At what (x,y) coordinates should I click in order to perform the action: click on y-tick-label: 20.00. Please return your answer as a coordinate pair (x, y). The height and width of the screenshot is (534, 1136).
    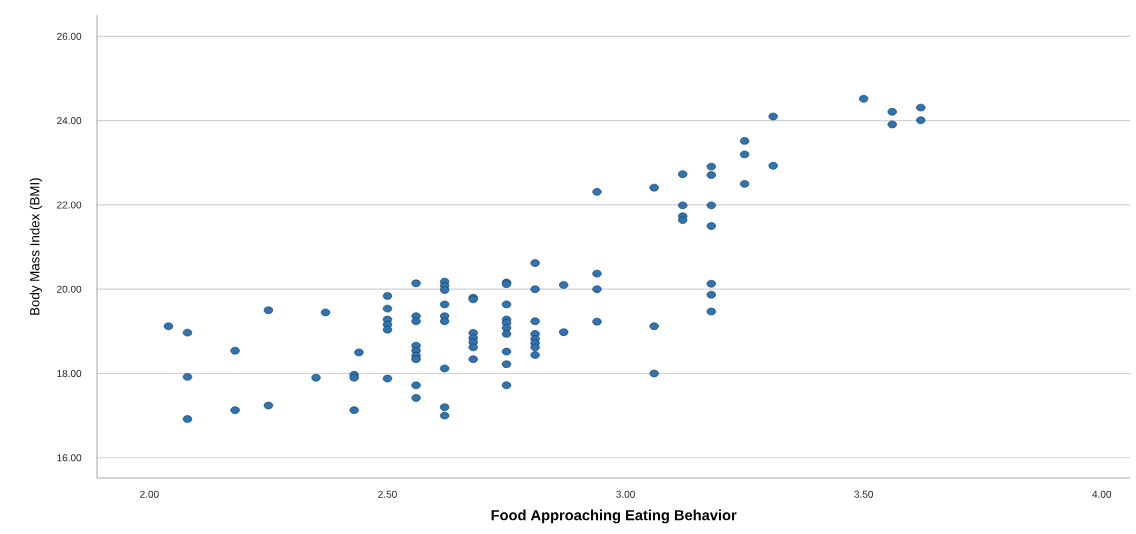
    Looking at the image, I should click on (69, 289).